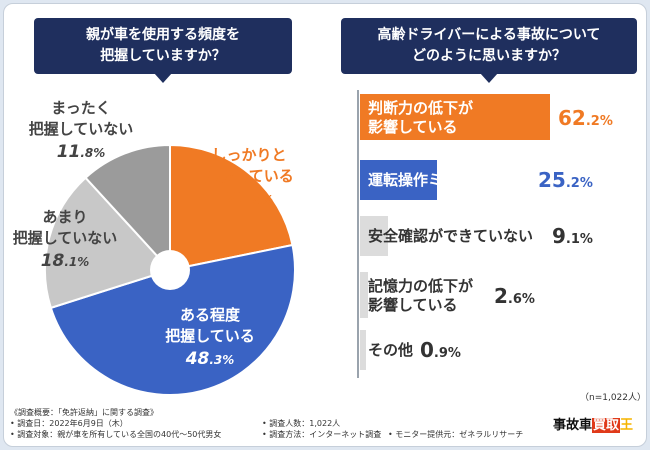 The image size is (650, 450). Describe the element at coordinates (421, 108) in the screenshot. I see `bar-label-text: 判断力の低下が` at that location.